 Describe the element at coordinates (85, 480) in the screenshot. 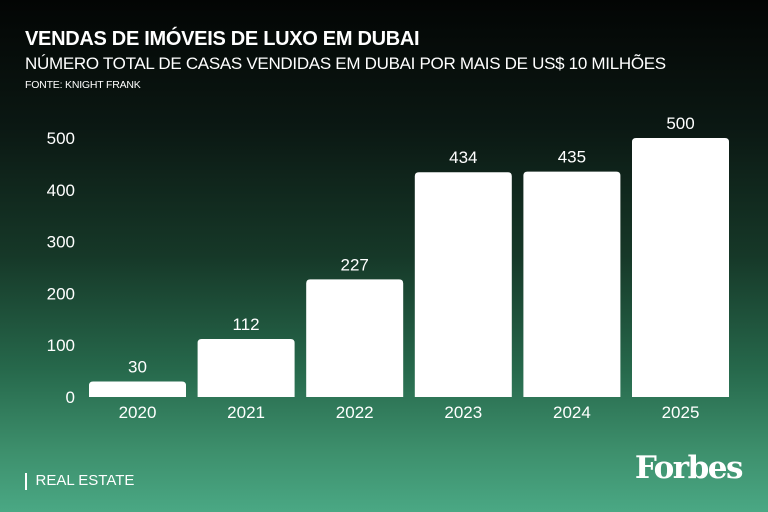

I see `section-text: REAL ESTATE` at that location.